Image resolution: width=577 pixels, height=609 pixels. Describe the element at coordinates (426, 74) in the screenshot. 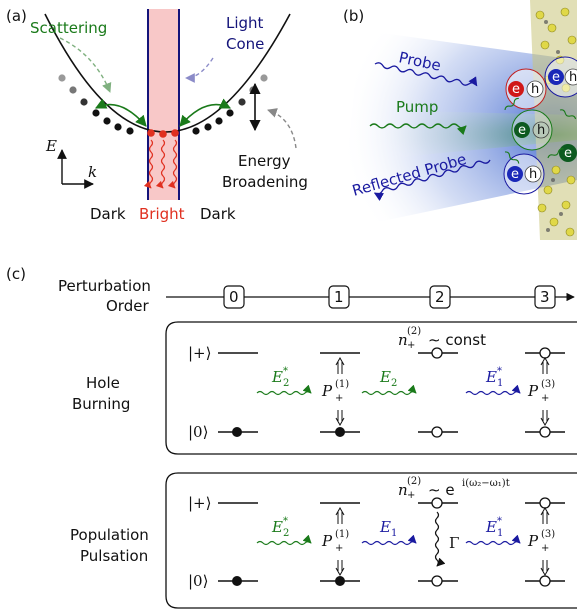

I see `probe-wave` at that location.